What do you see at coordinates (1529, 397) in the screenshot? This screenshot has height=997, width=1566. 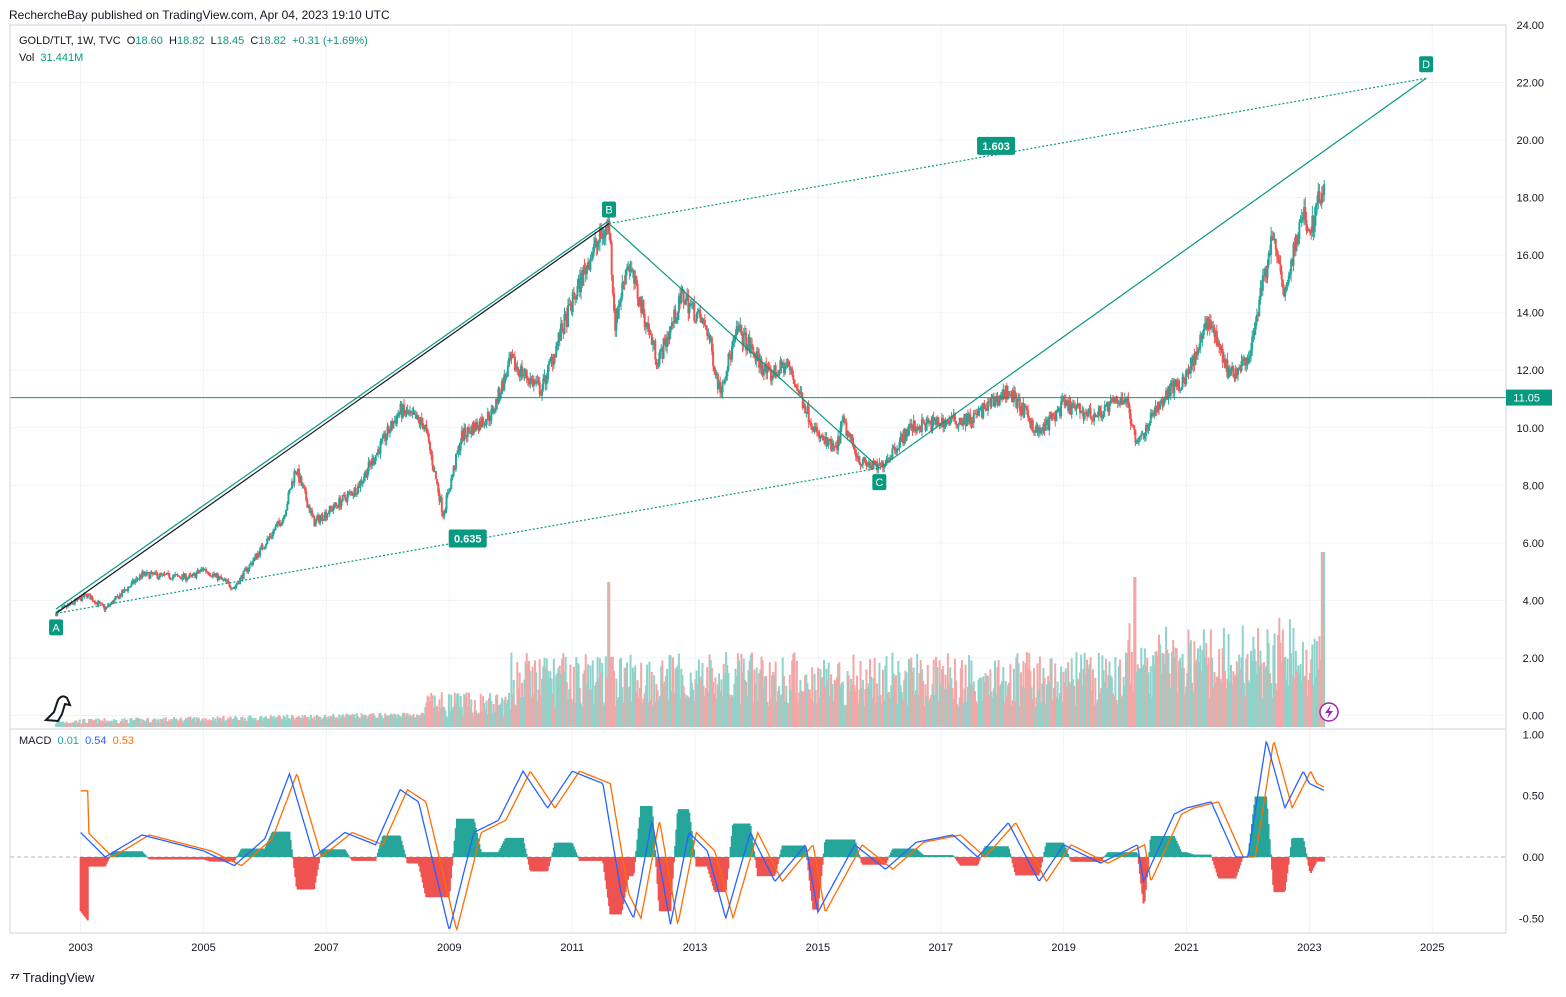 I see `price-label-box` at bounding box center [1529, 397].